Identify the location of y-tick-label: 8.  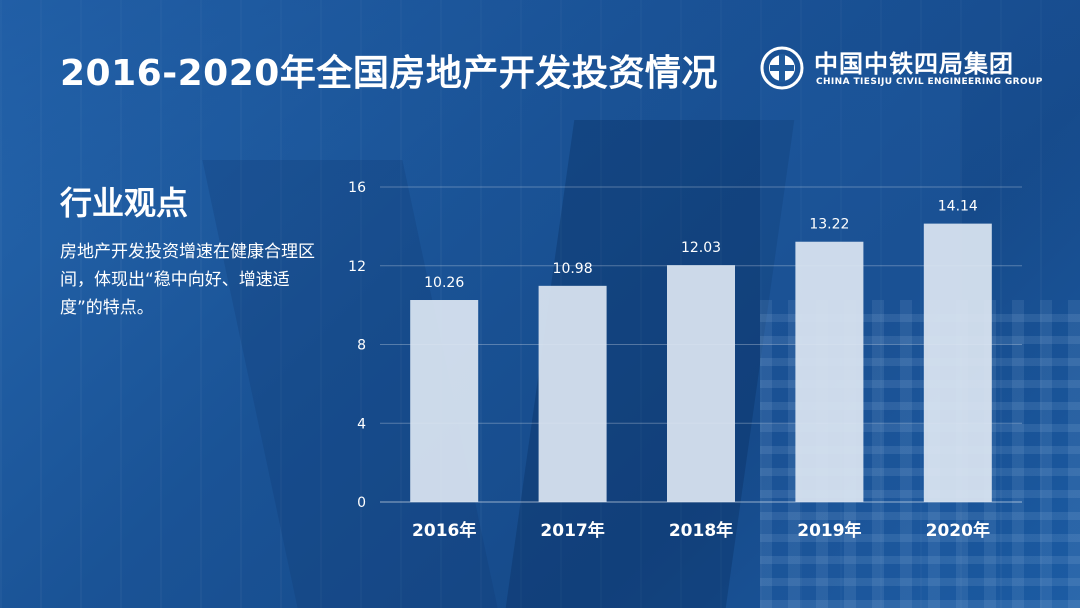
(361, 346).